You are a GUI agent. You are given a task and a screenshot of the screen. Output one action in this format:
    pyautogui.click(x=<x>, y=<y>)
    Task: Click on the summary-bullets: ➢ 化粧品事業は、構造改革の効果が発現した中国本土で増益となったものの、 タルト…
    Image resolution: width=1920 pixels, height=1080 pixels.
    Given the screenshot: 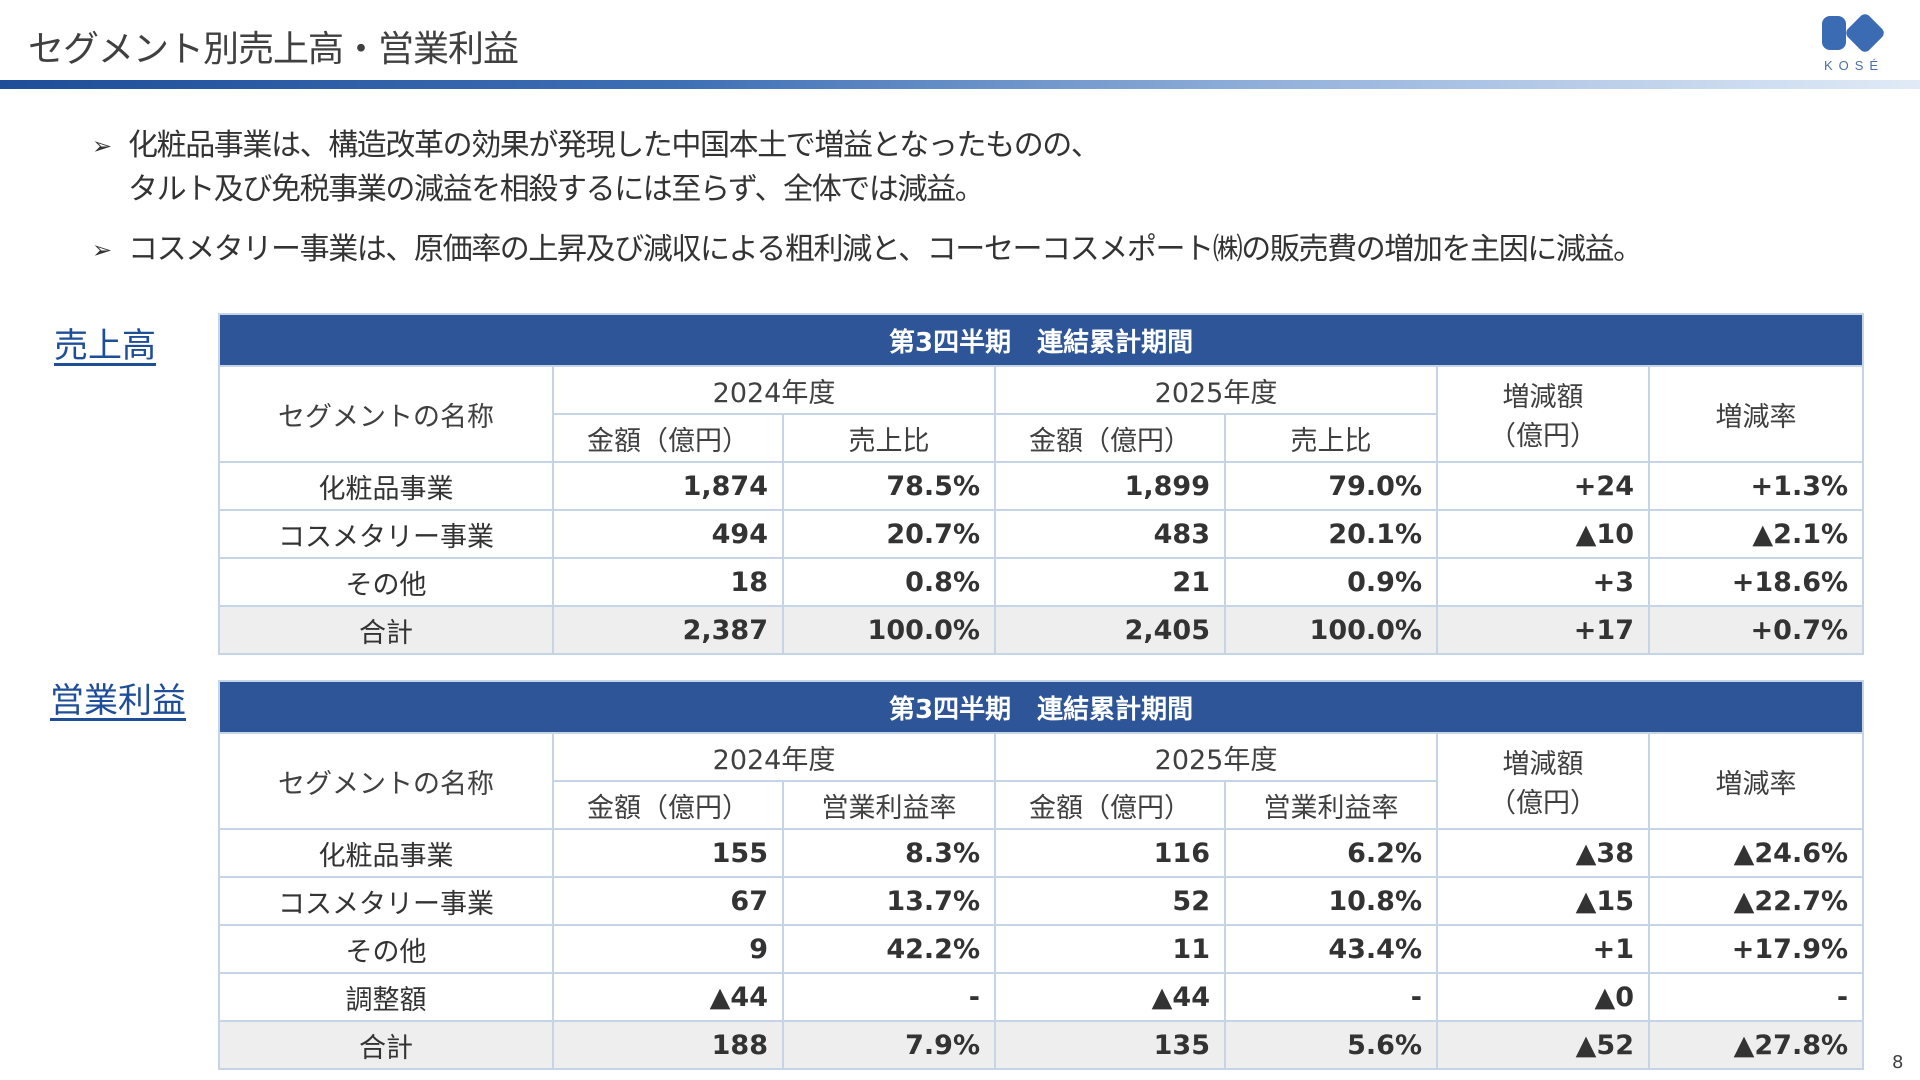 What is the action you would take?
    pyautogui.click(x=867, y=198)
    